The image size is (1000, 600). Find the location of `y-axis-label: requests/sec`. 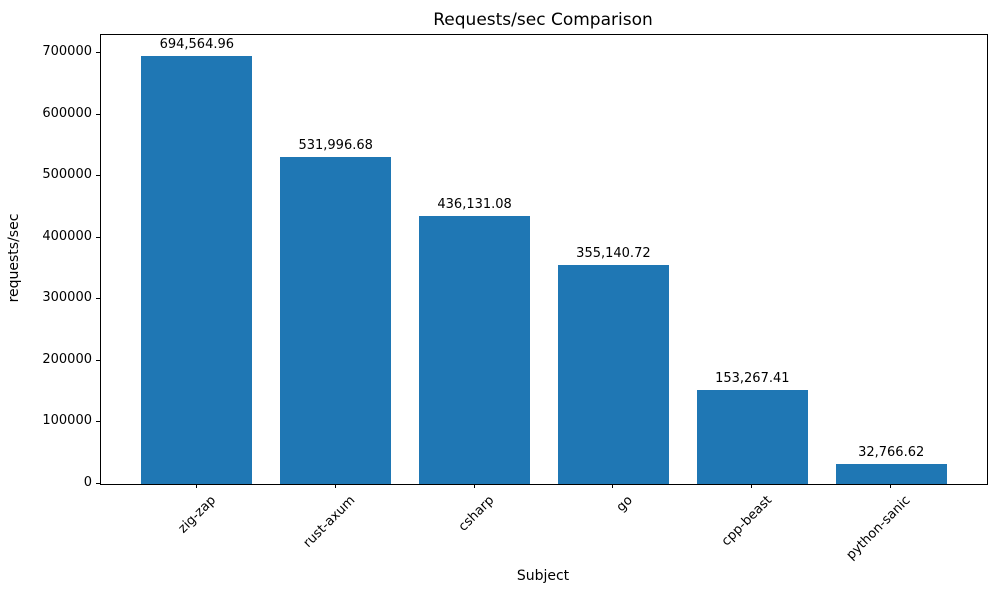

y-axis-label: requests/sec is located at coordinates (14, 258).